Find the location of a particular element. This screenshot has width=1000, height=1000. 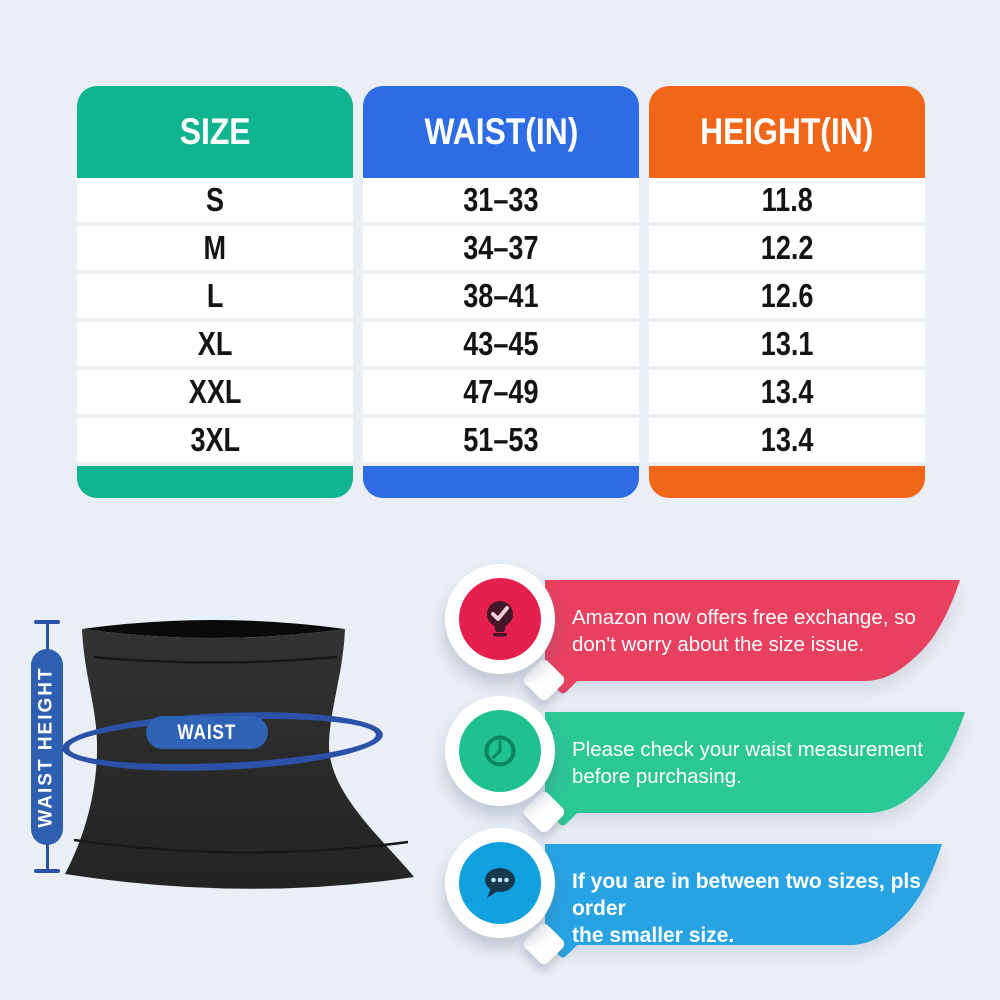

chat-dots-icon is located at coordinates (500, 883).